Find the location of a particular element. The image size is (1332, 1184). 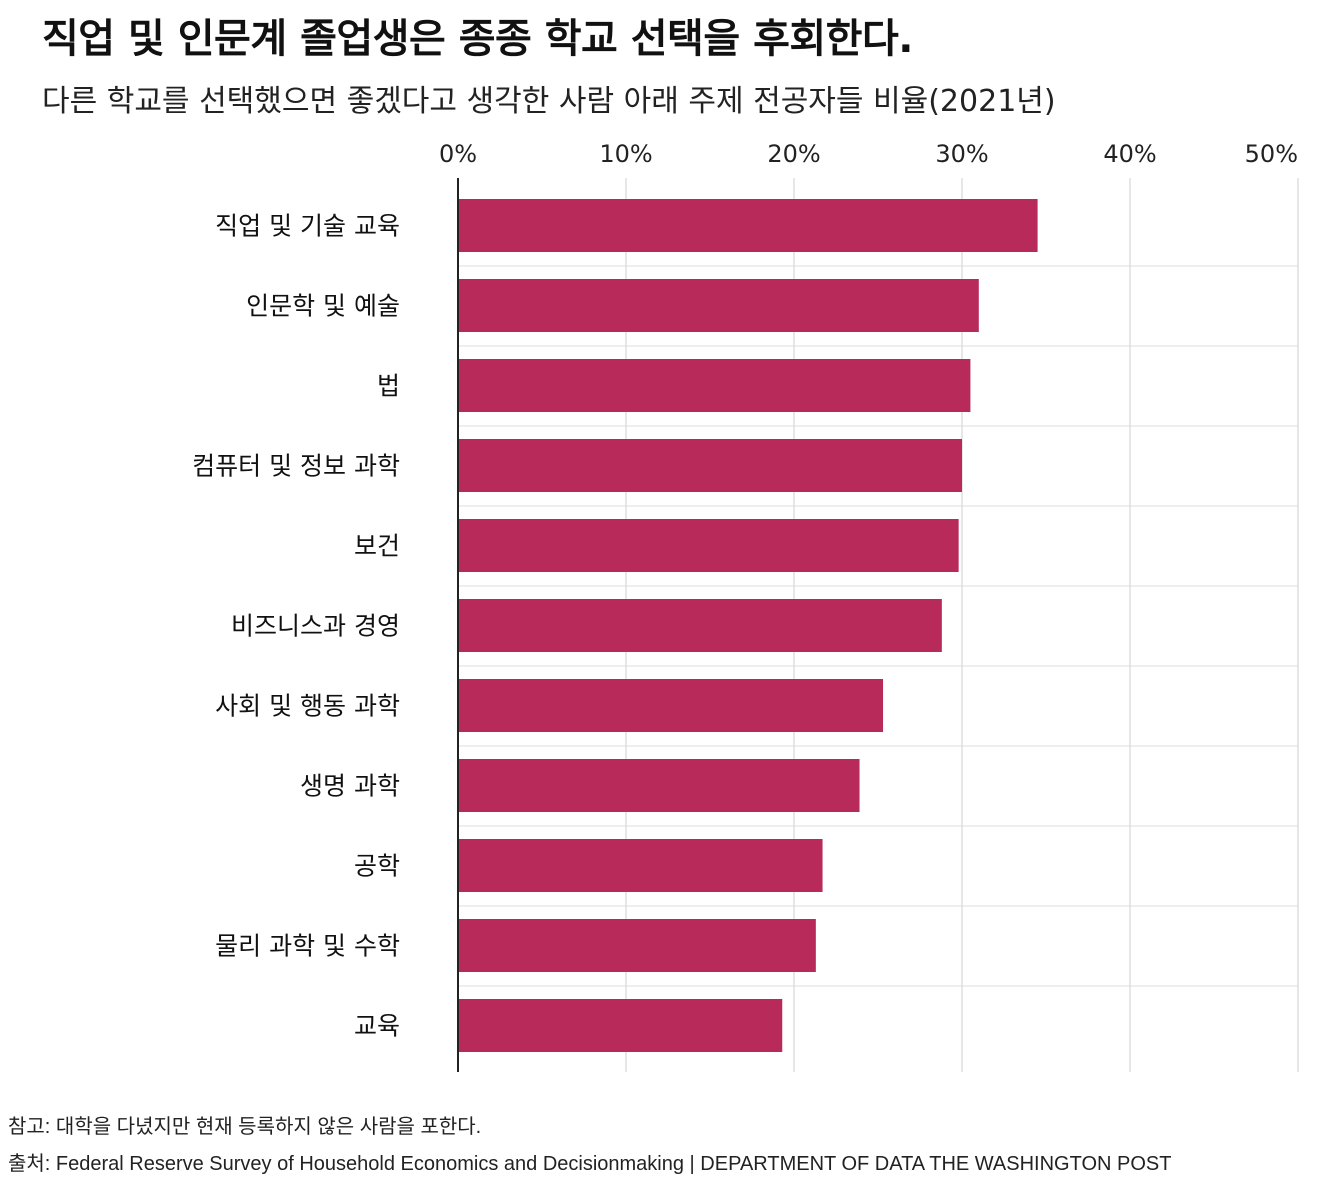

x-tick-label: 10% is located at coordinates (625, 154).